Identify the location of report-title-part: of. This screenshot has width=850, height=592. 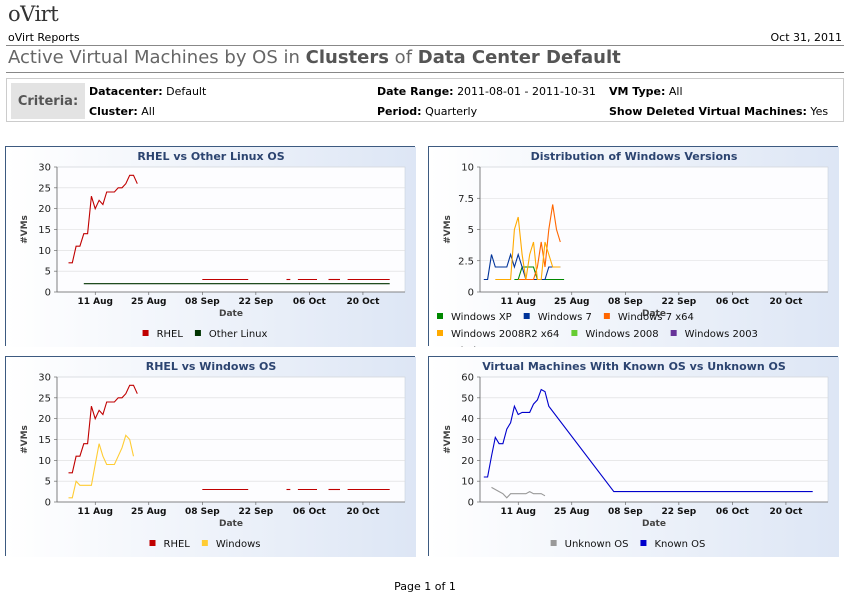
(403, 57).